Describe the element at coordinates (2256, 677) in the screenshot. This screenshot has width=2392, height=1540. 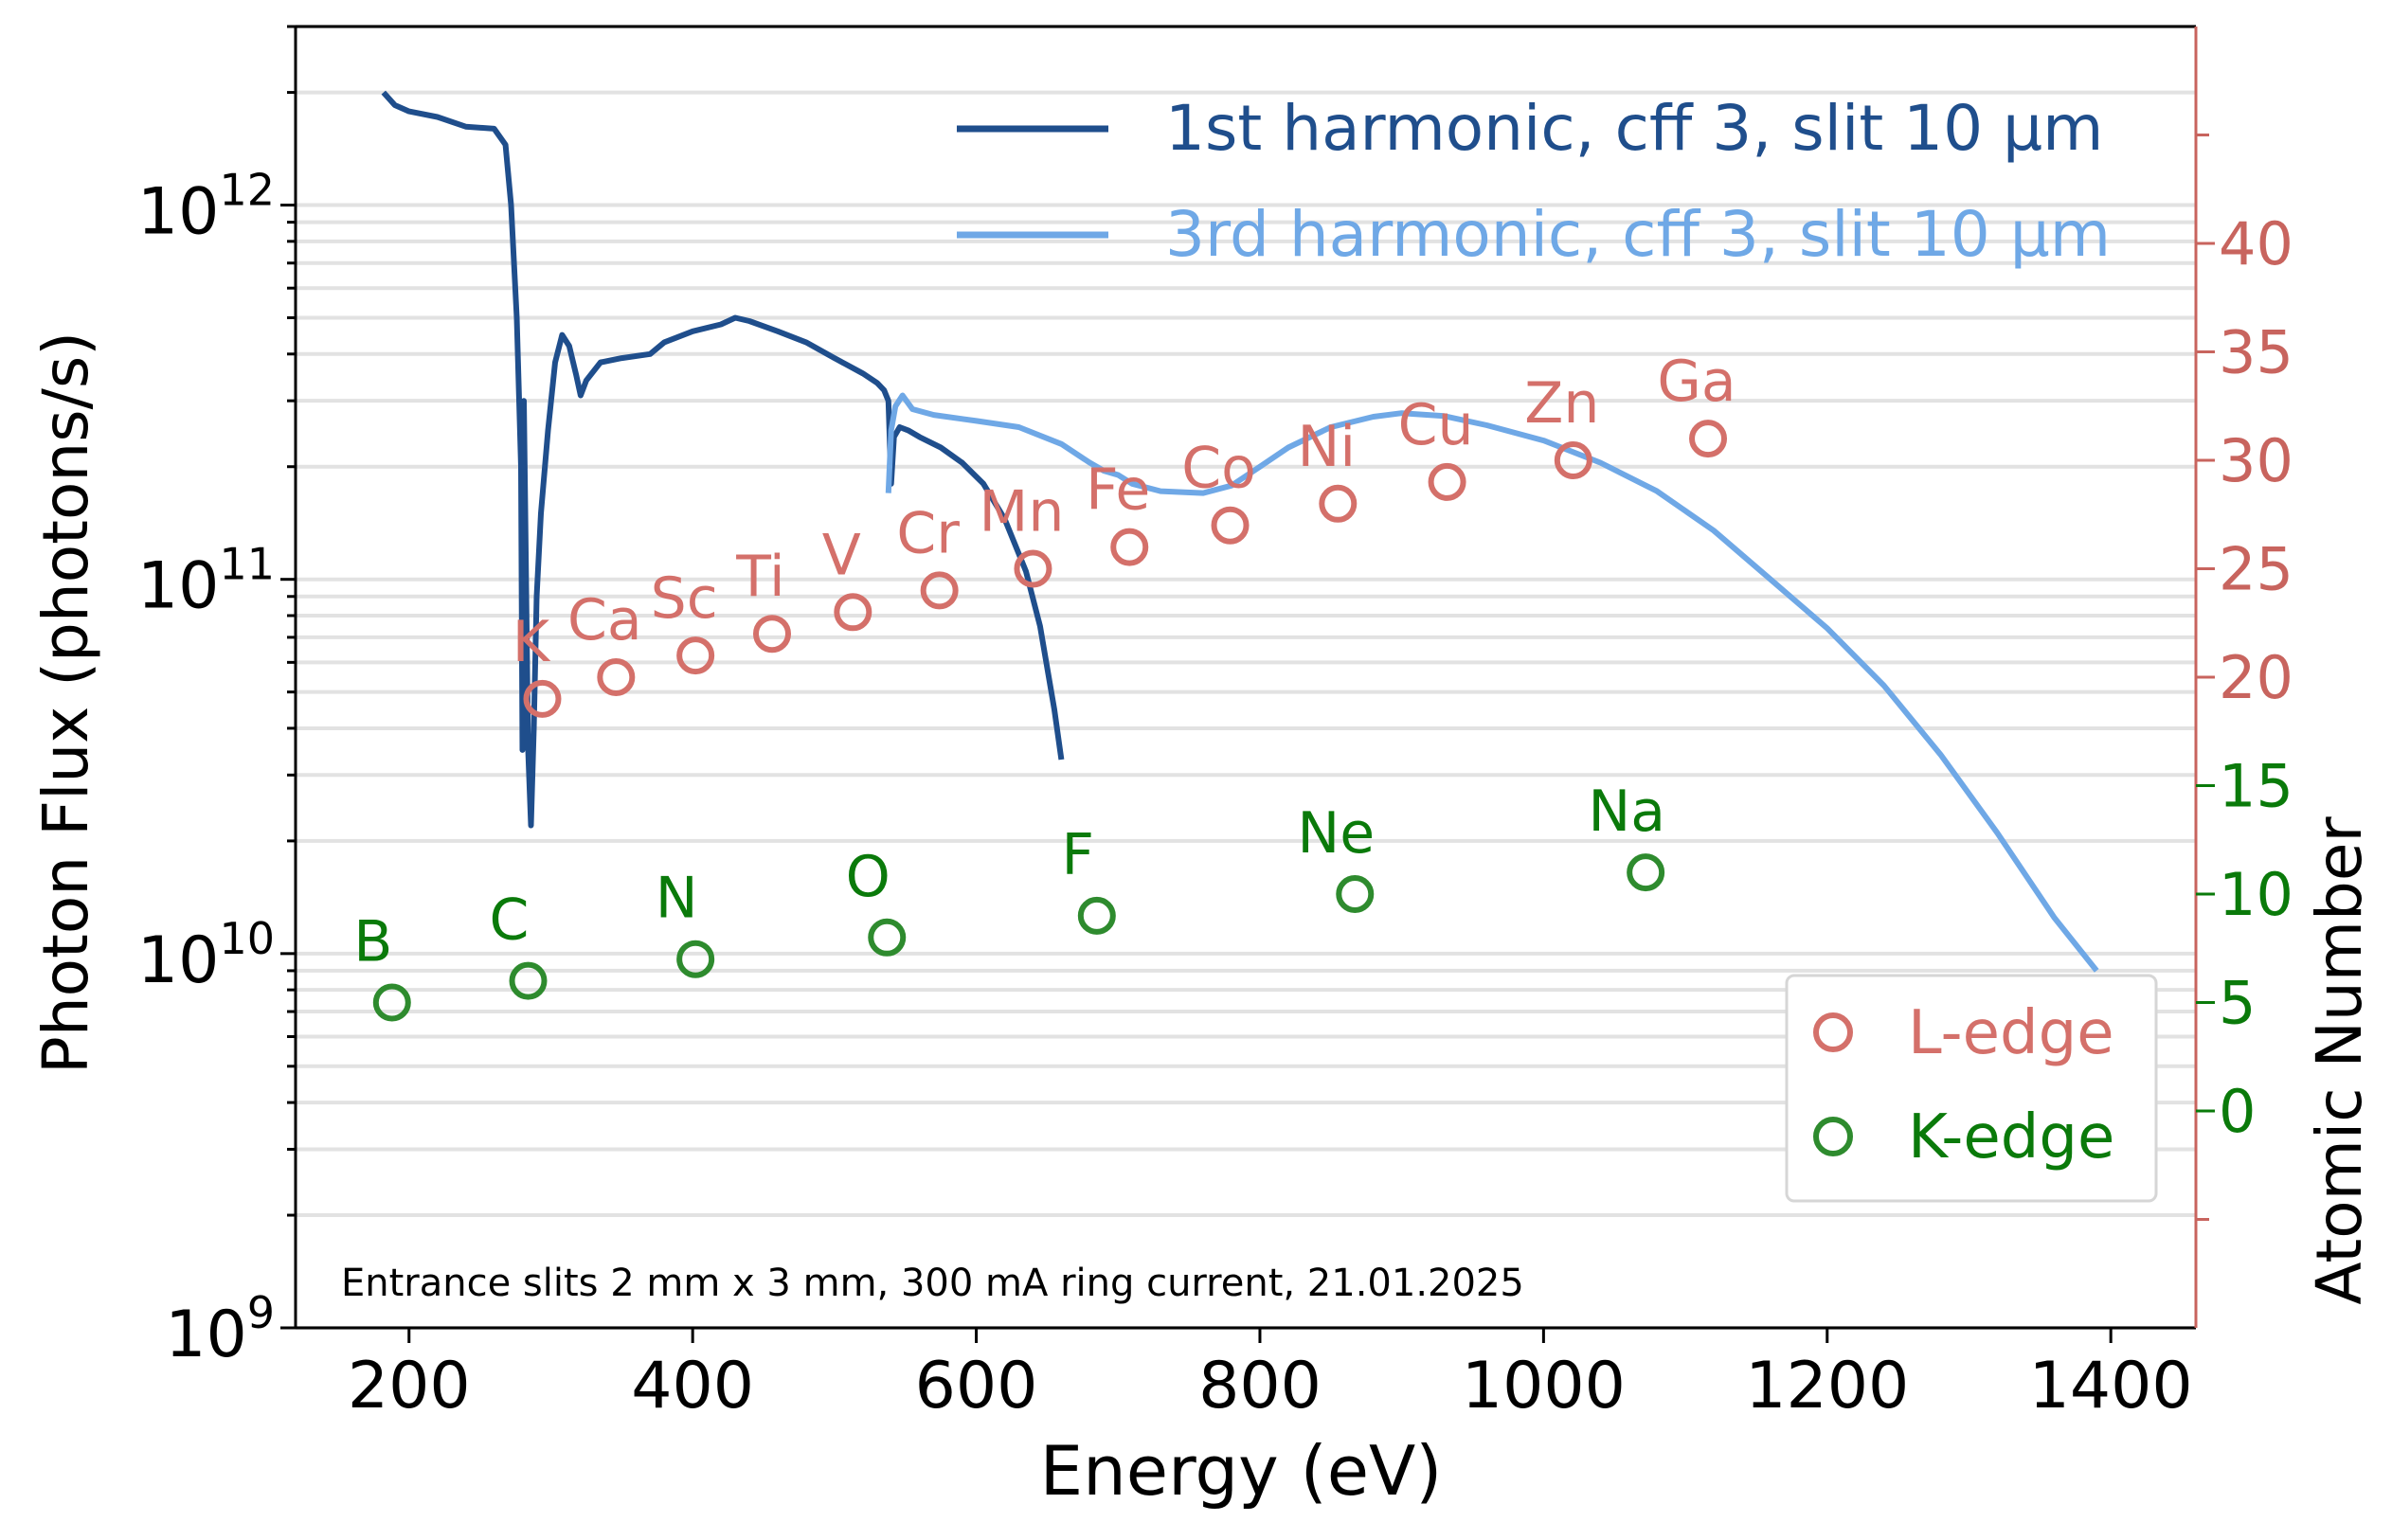
I see `right-tick-label-red: 20` at that location.